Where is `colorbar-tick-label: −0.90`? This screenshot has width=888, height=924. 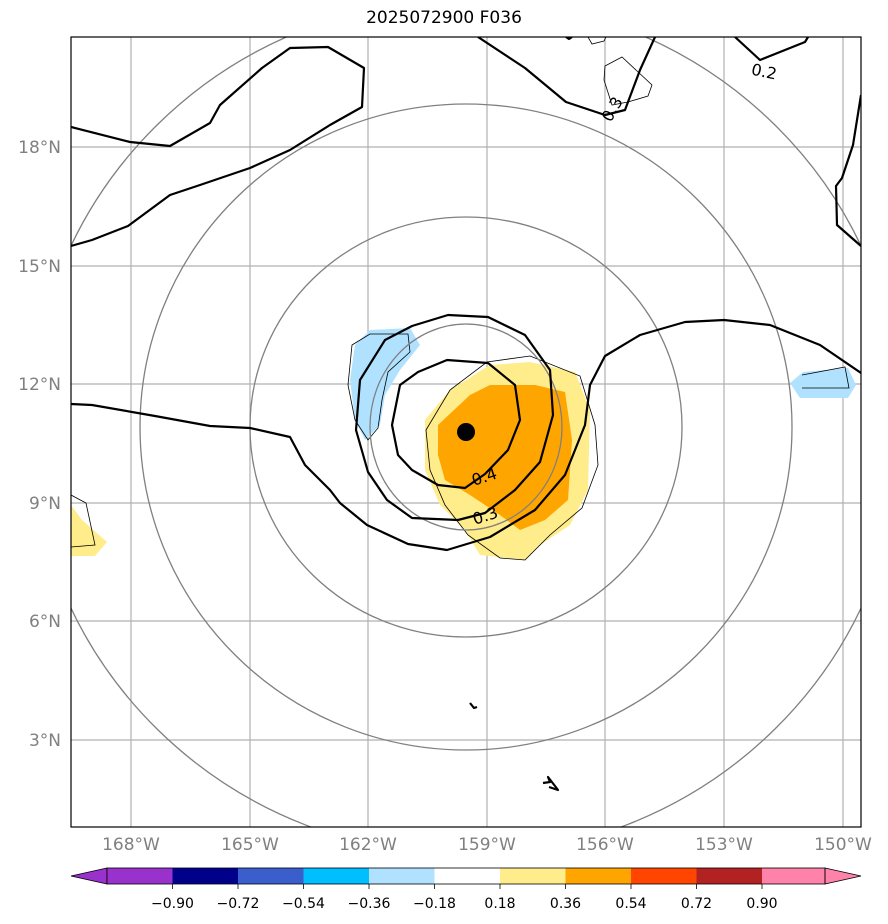
colorbar-tick-label: −0.90 is located at coordinates (172, 904).